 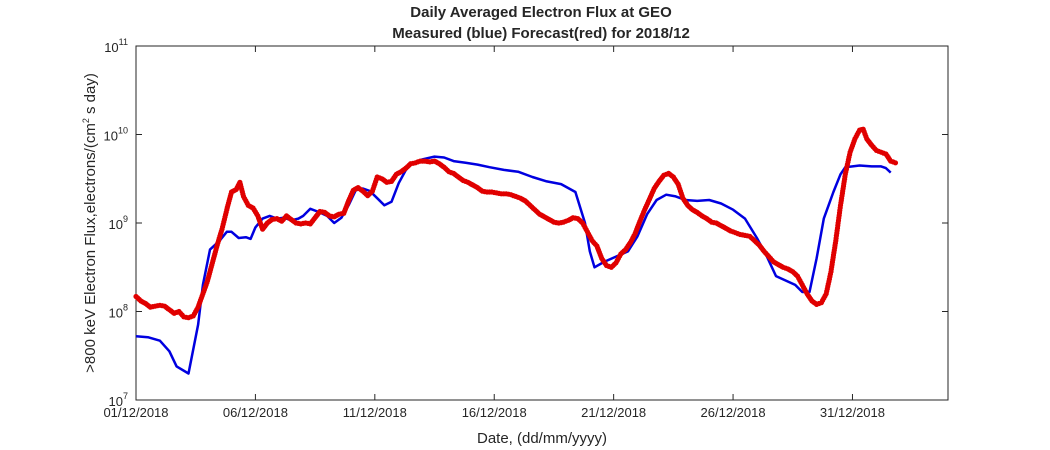 I want to click on y-tick-label: 10⁹, so click(x=118, y=223).